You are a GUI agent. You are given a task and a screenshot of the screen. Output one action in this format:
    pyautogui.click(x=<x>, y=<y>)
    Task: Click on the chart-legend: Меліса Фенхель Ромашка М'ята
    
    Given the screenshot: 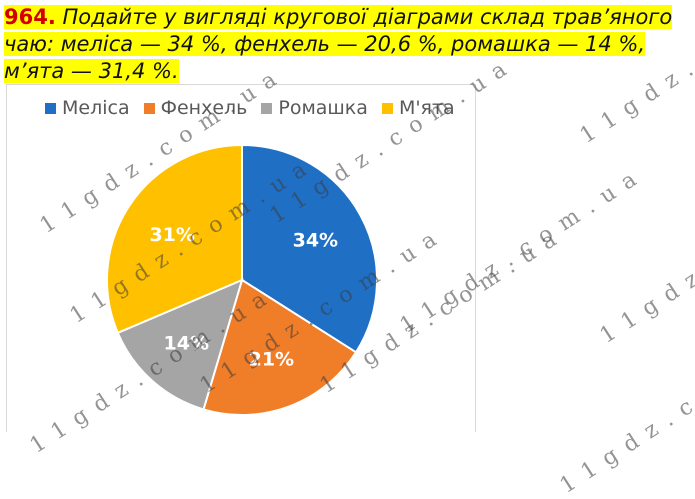 What is the action you would take?
    pyautogui.click(x=250, y=108)
    